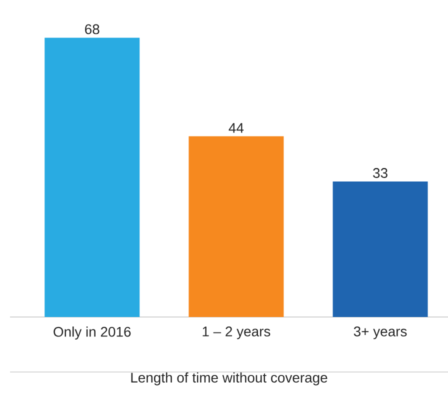 The width and height of the screenshot is (448, 402). I want to click on x-tick-label: 1 – 2 years, so click(236, 333).